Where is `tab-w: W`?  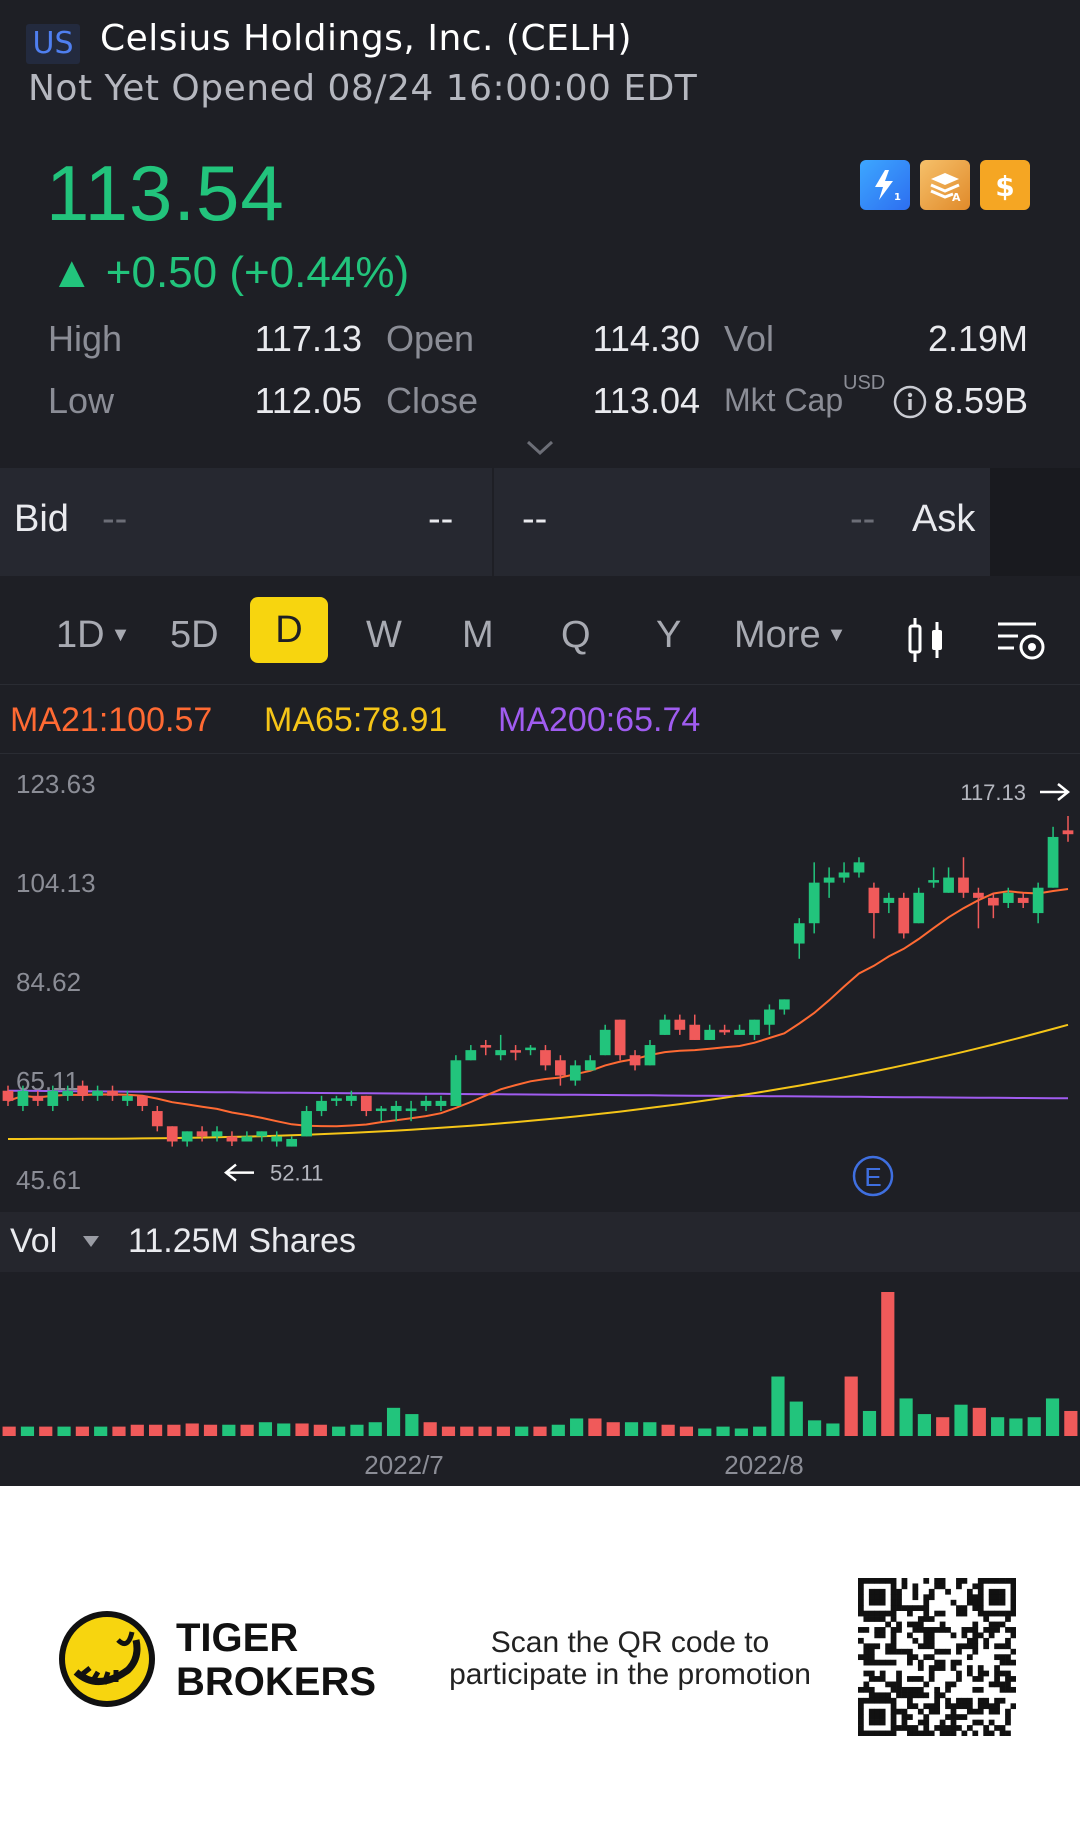
tab-w: W is located at coordinates (384, 635).